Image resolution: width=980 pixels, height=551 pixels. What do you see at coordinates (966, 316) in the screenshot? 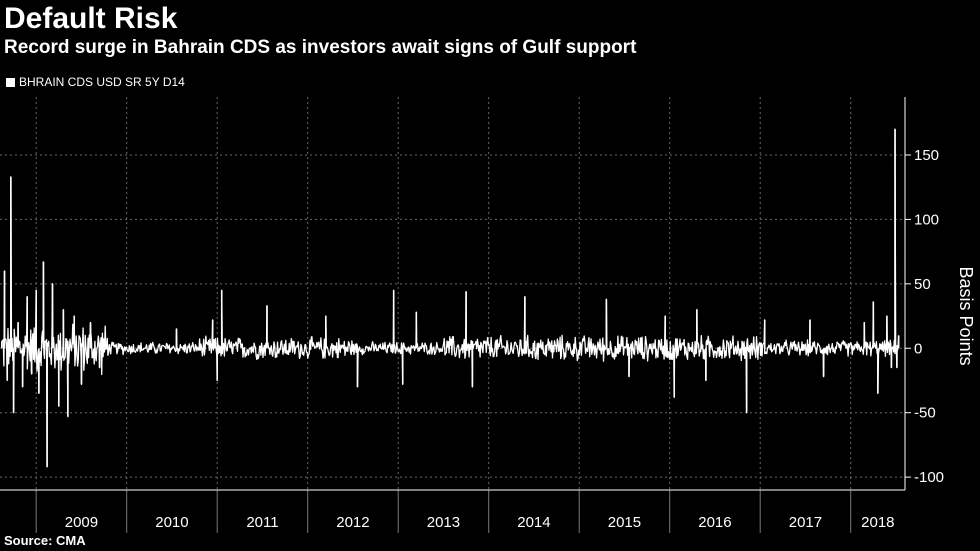
I see `y-axis-label: Basis Points` at bounding box center [966, 316].